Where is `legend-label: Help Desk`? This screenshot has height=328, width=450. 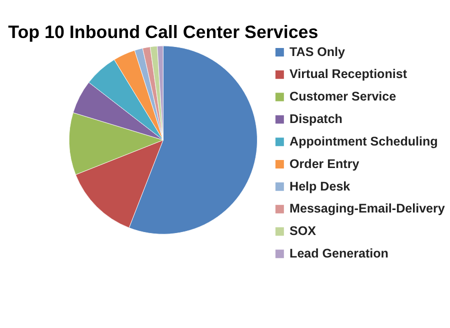 legend-label: Help Desk is located at coordinates (320, 186).